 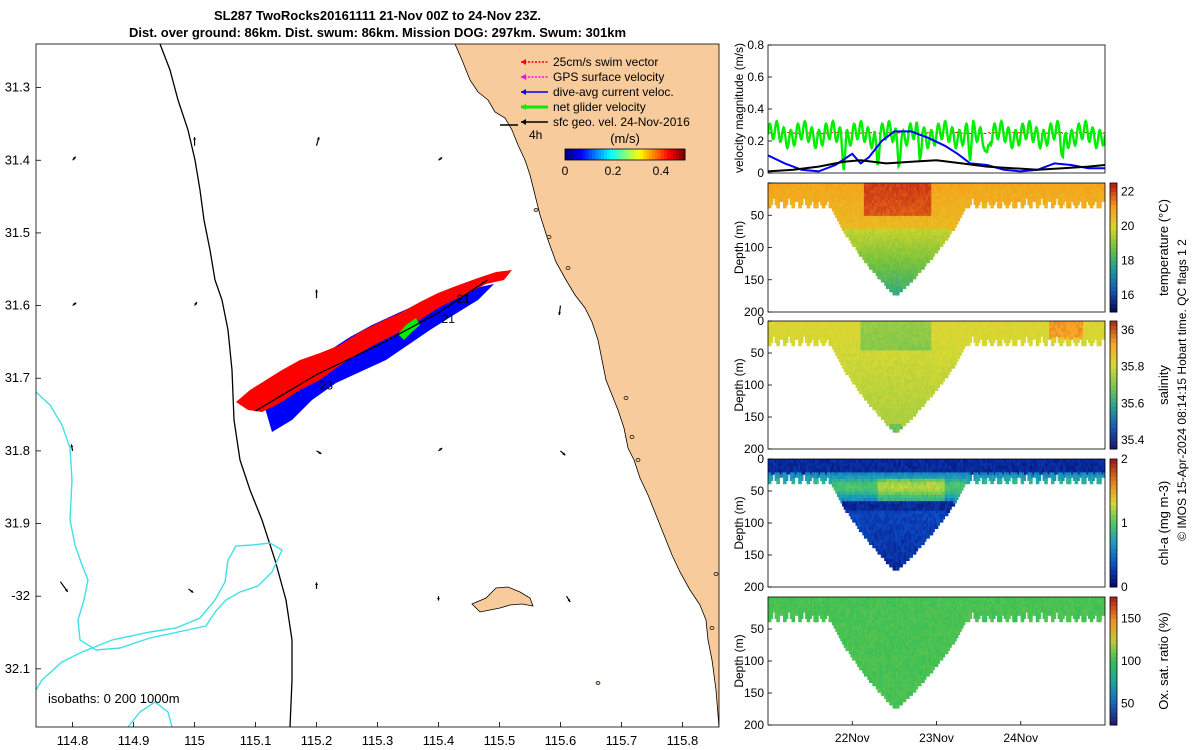 I want to click on section-ytick-label: 100, so click(x=754, y=248).